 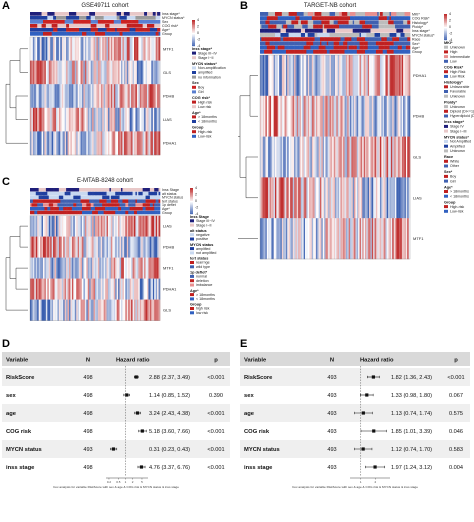 I want to click on row-variable: COG risk, so click(x=257, y=432).